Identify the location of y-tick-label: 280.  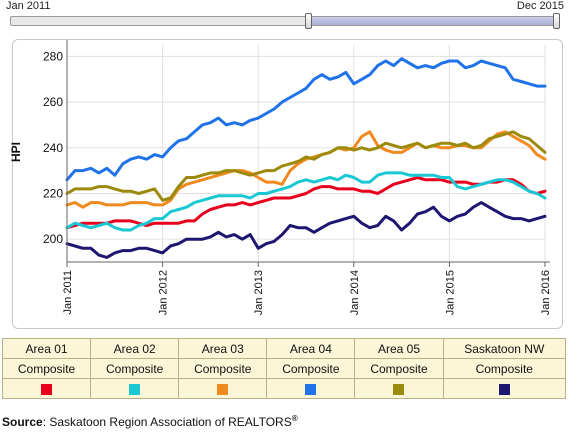
(53, 56).